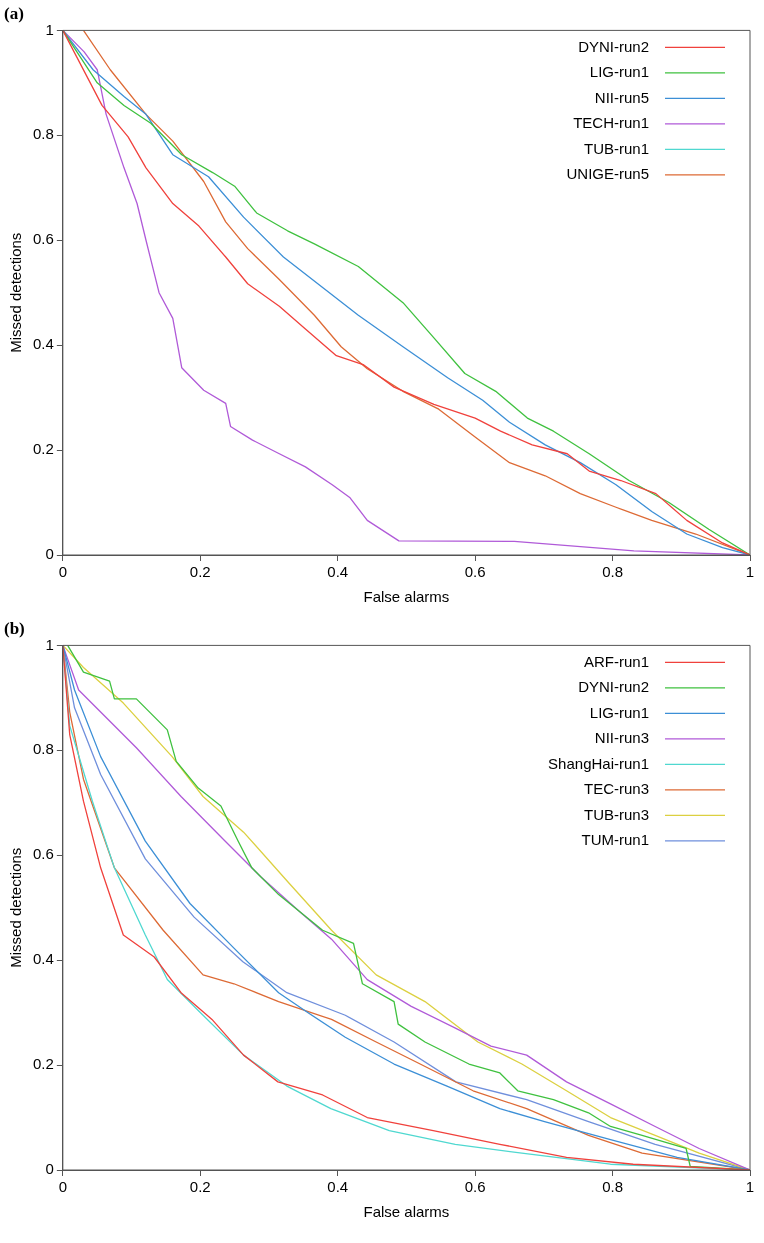 The image size is (764, 1243). I want to click on legend-label: TECH-run1, so click(611, 123).